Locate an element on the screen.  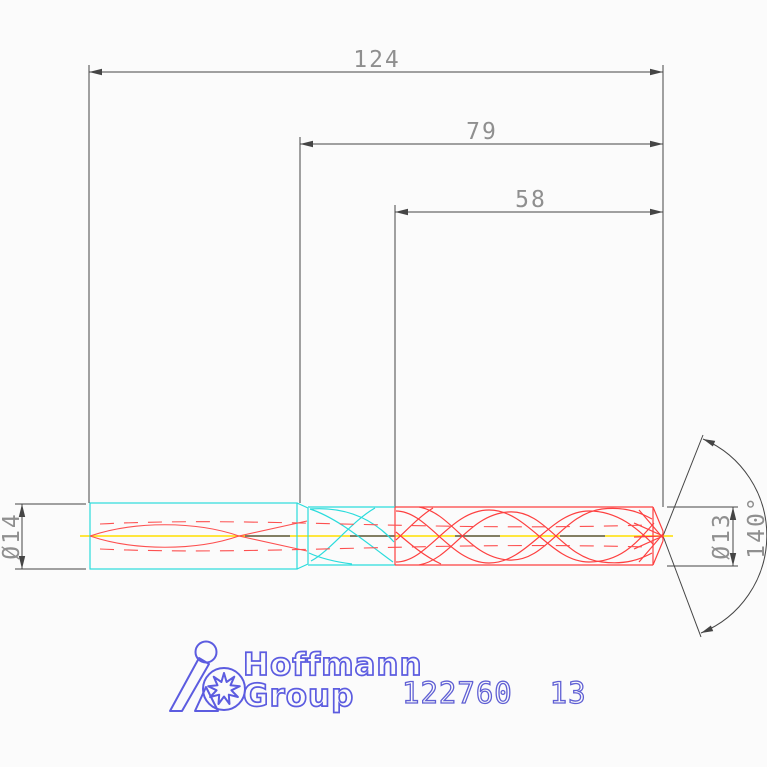
hoffmann-logo-icon is located at coordinates (207, 676).